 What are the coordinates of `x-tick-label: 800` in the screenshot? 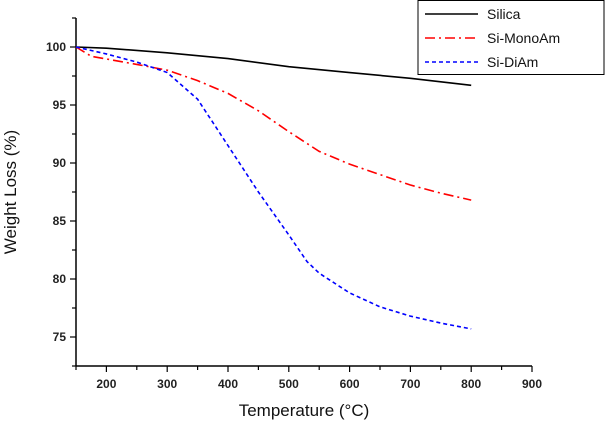 It's located at (471, 384).